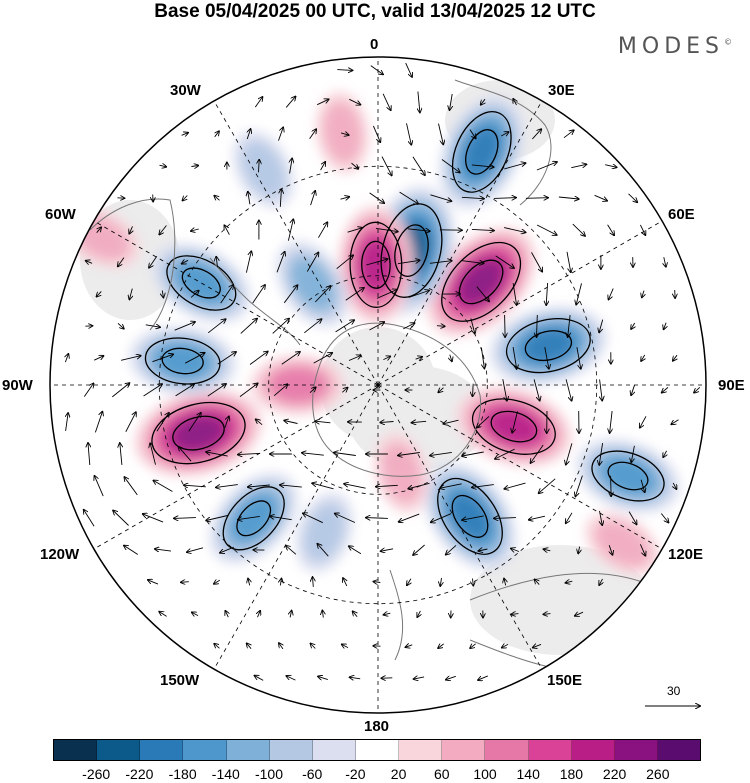  What do you see at coordinates (255, 301) in the screenshot?
I see `antarctic-peninsula-coastline` at bounding box center [255, 301].